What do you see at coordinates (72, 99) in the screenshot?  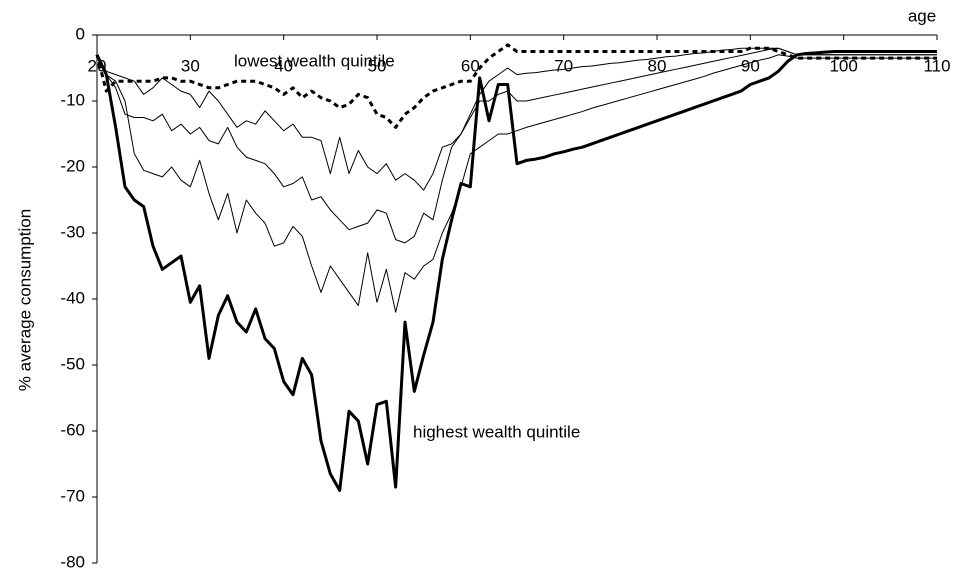 I see `y-tick-label: -10` at bounding box center [72, 99].